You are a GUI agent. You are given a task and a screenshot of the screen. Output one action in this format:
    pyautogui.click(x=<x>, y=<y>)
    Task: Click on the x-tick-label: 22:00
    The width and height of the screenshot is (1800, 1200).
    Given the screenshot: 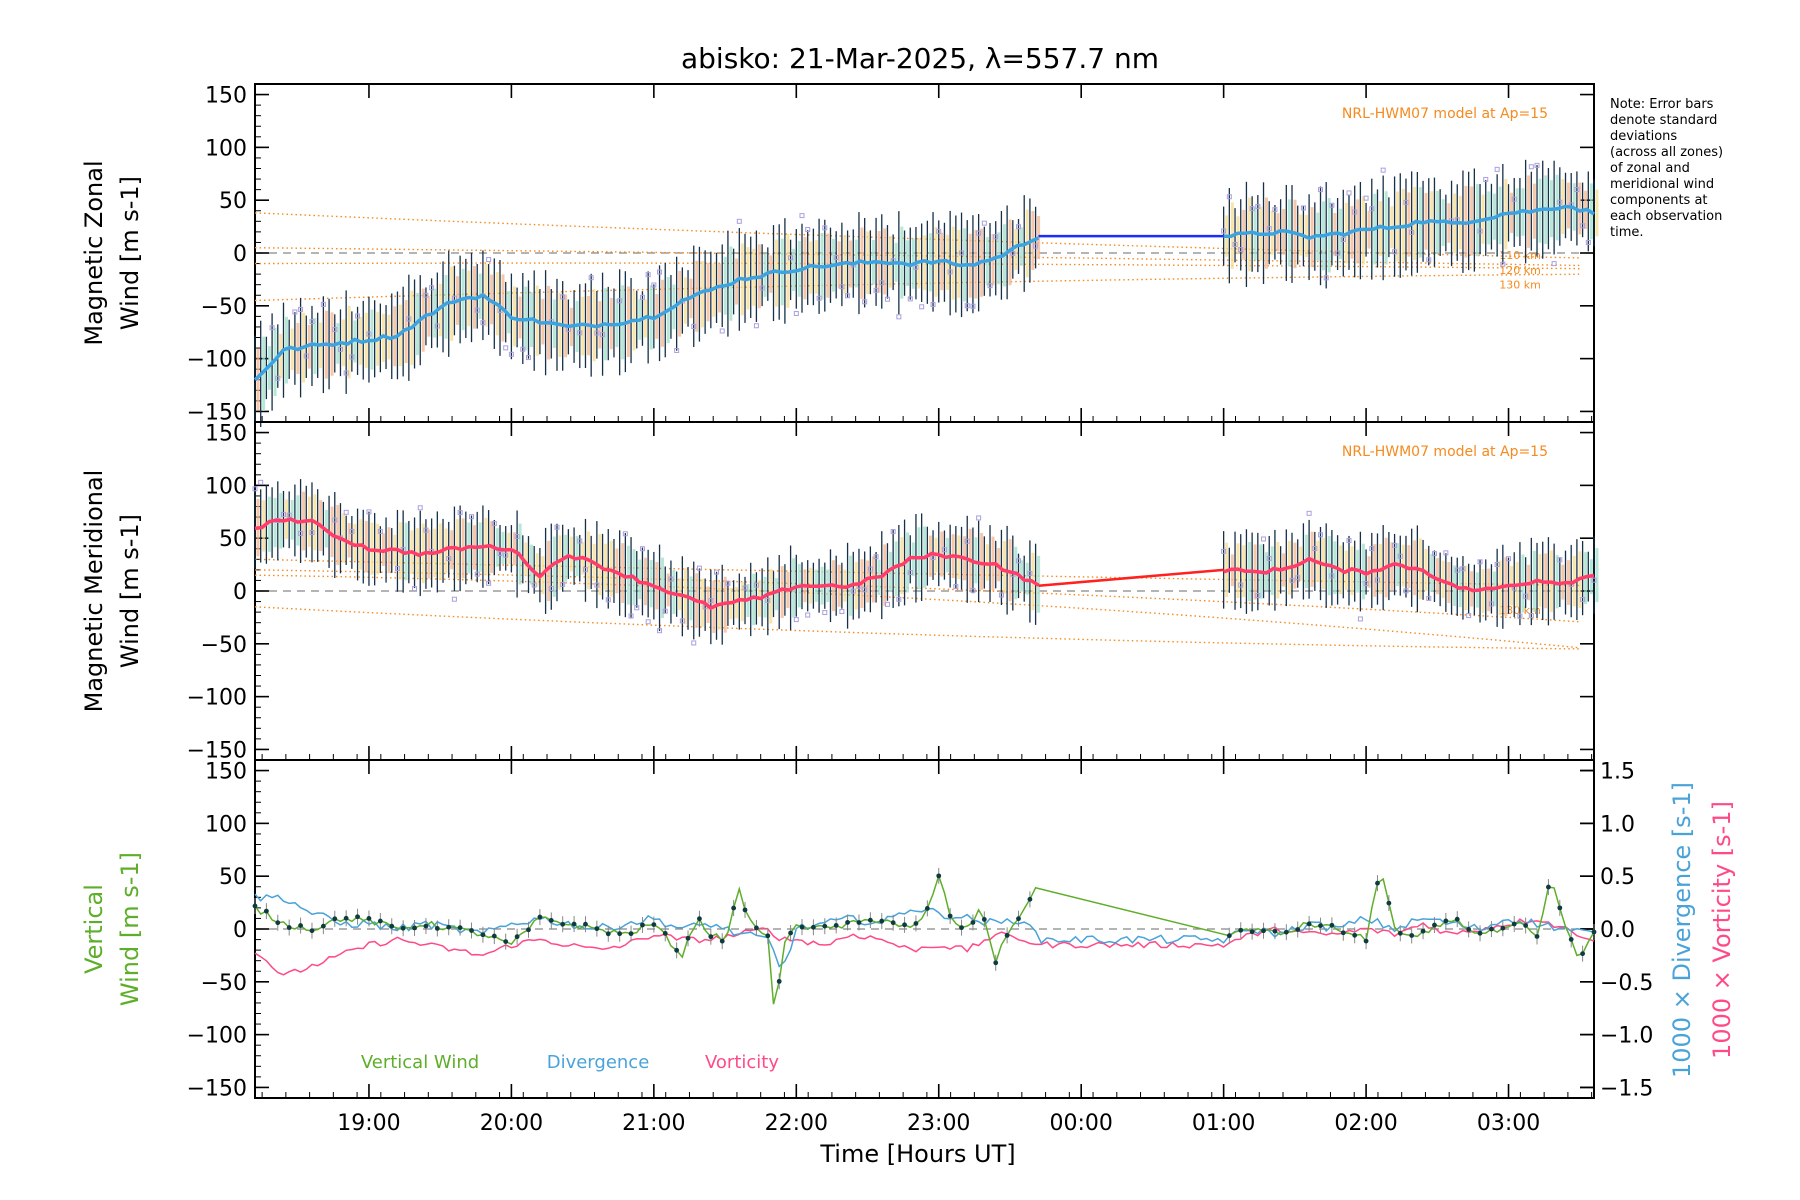 What is the action you would take?
    pyautogui.click(x=796, y=1123)
    